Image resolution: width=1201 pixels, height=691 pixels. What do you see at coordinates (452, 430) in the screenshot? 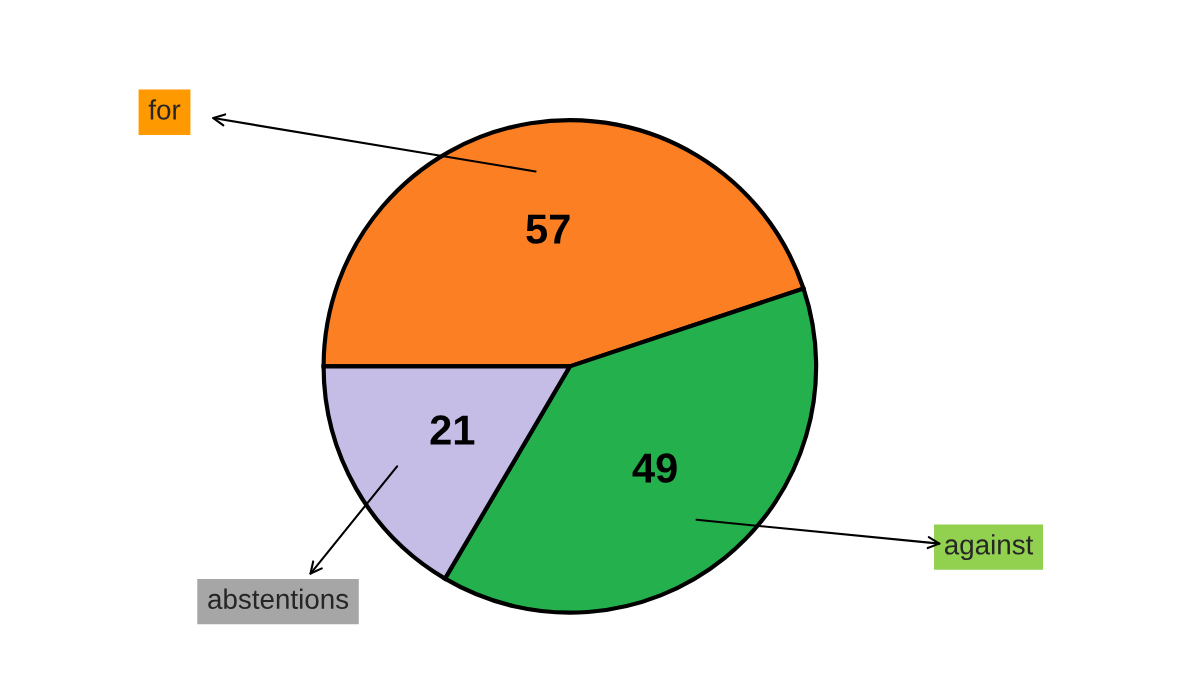
I see `data-label: 21` at bounding box center [452, 430].